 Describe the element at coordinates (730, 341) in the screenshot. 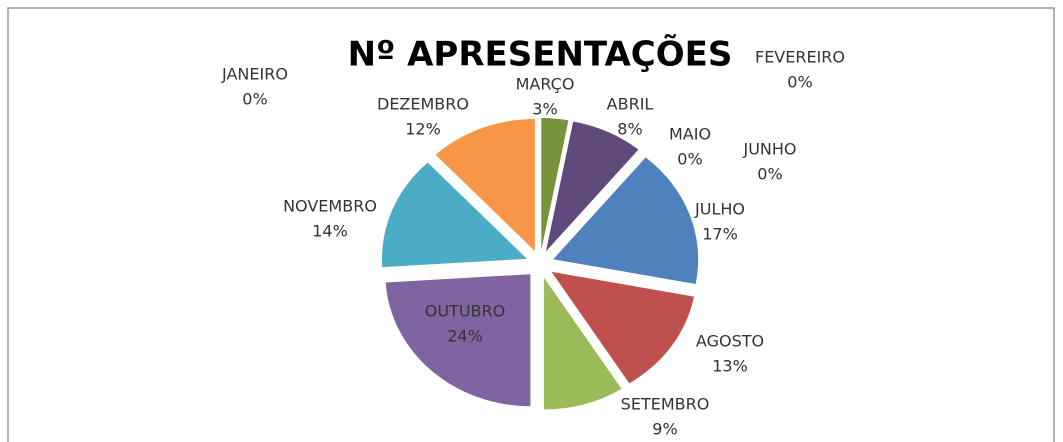

I see `slice-label: AGOSTO` at that location.